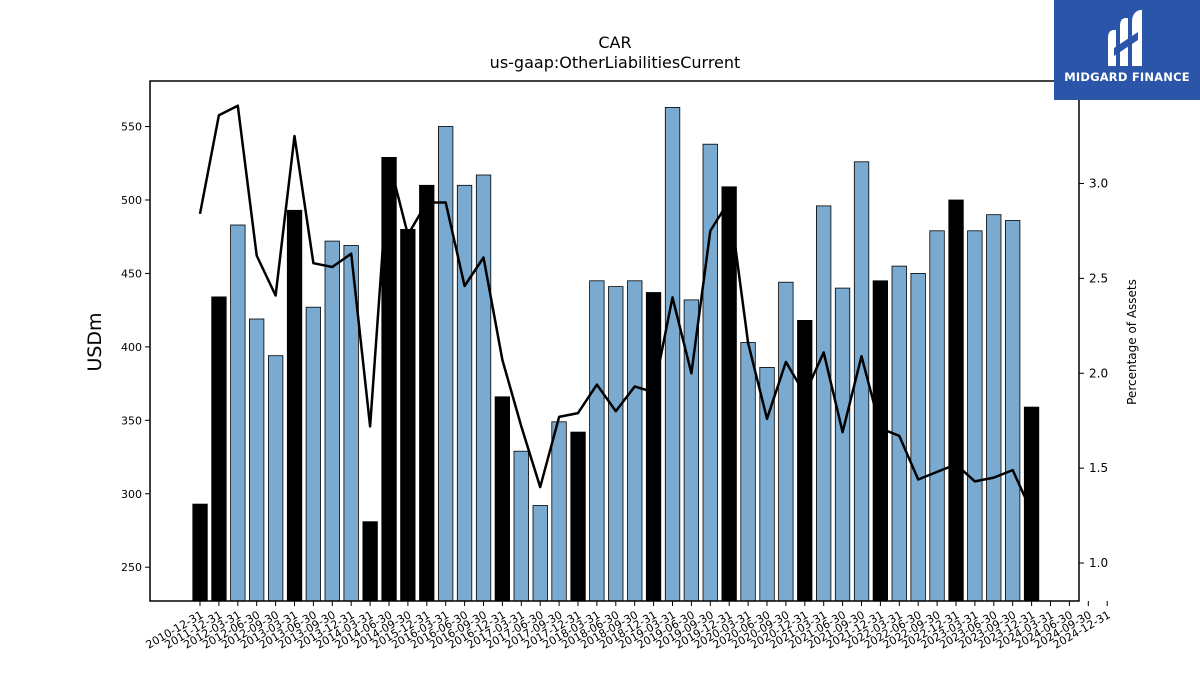  Describe the element at coordinates (615, 62) in the screenshot. I see `chart-subtitle: us-gaap:OtherLiabilitiesCurrent` at that location.